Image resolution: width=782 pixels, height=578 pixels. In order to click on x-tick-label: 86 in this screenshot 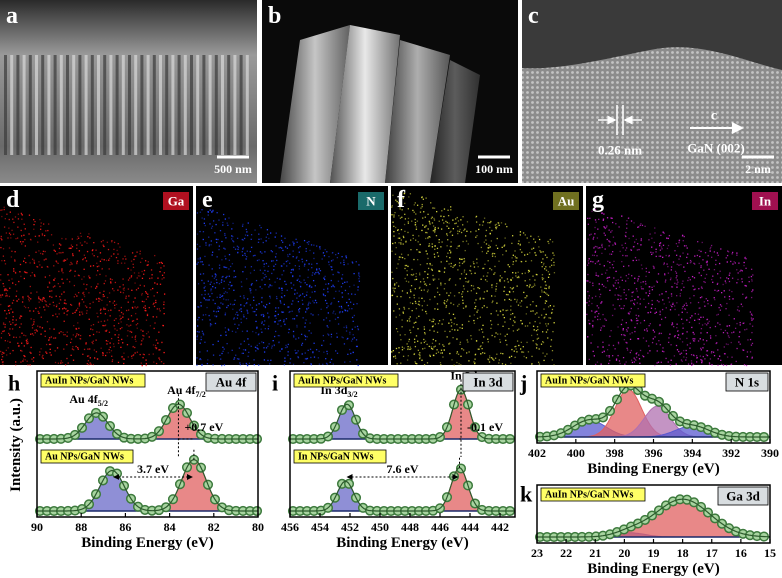, I will do `click(125, 527)`.